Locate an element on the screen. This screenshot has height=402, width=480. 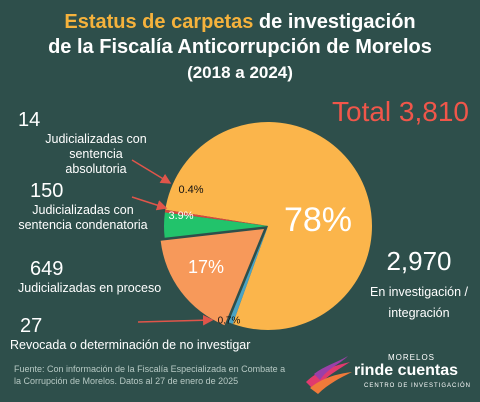
pie-label-2: 17% is located at coordinates (206, 267).